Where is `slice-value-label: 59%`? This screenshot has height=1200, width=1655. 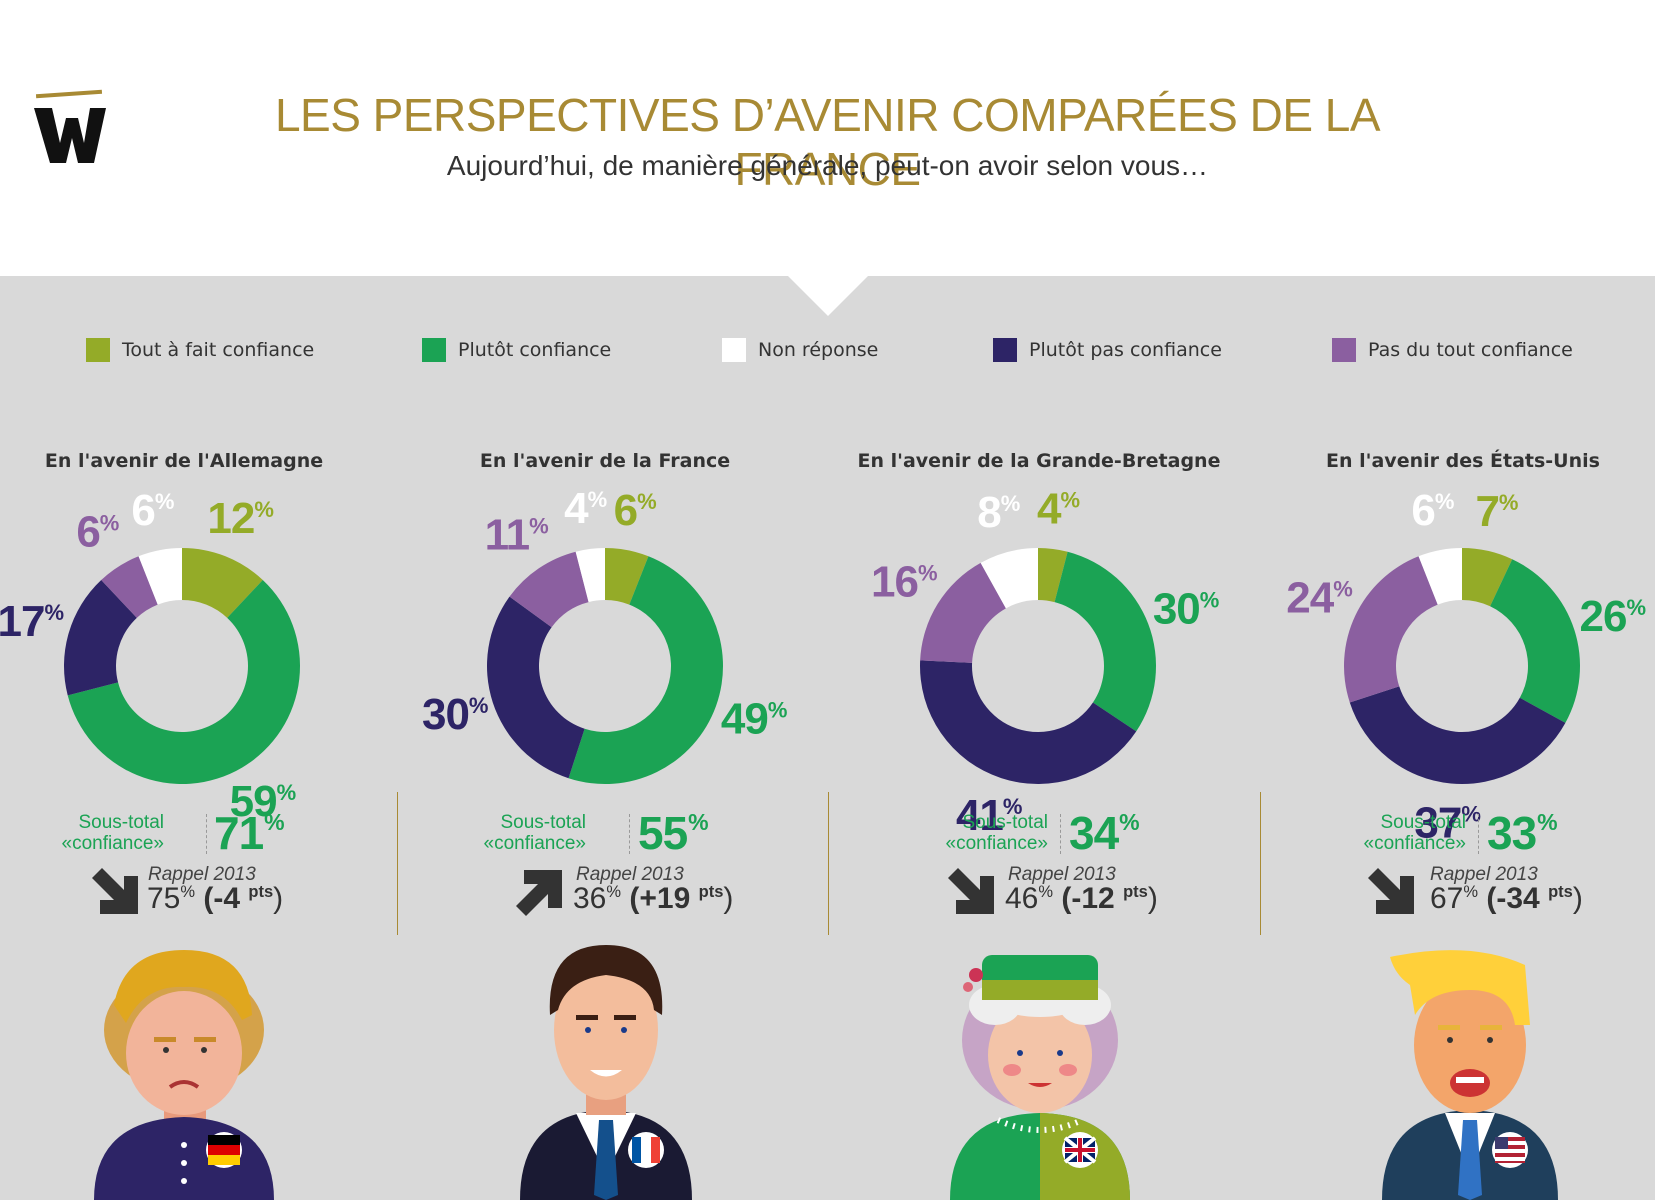 slice-value-label: 59% is located at coordinates (263, 801).